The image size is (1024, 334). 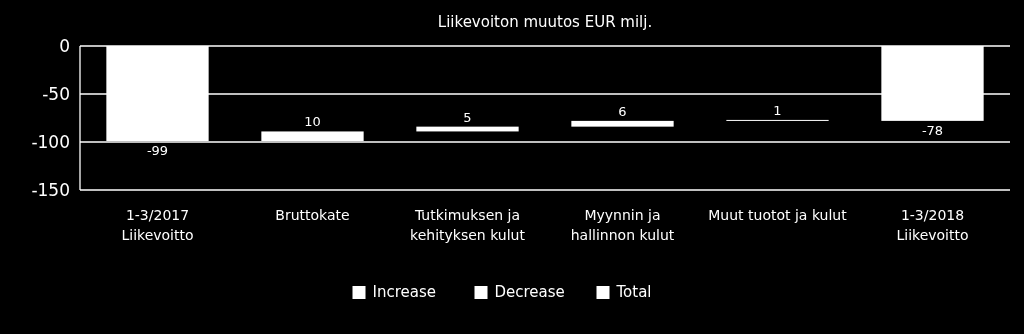 I want to click on data-label: -78, so click(x=932, y=130).